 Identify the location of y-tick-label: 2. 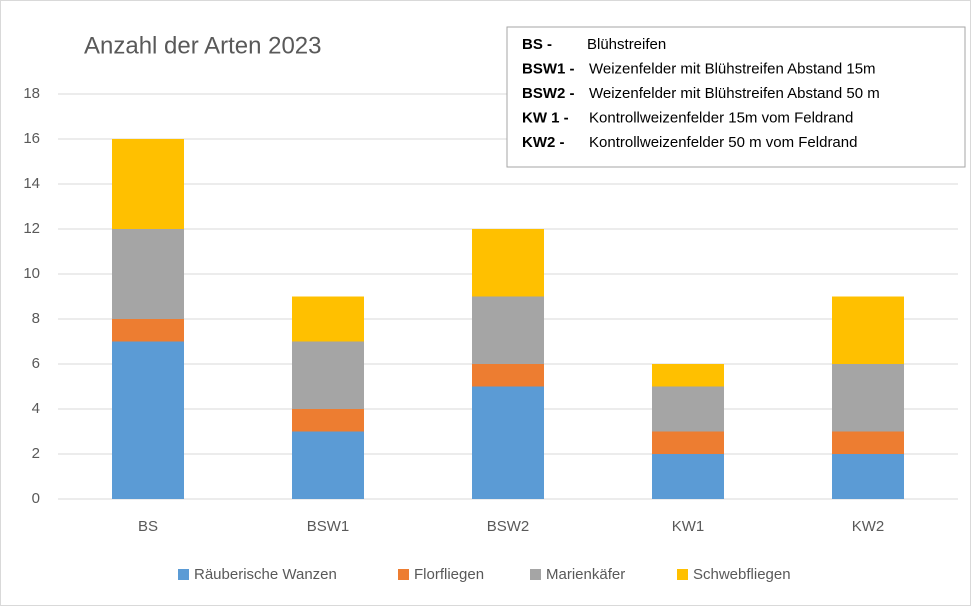
(36, 453).